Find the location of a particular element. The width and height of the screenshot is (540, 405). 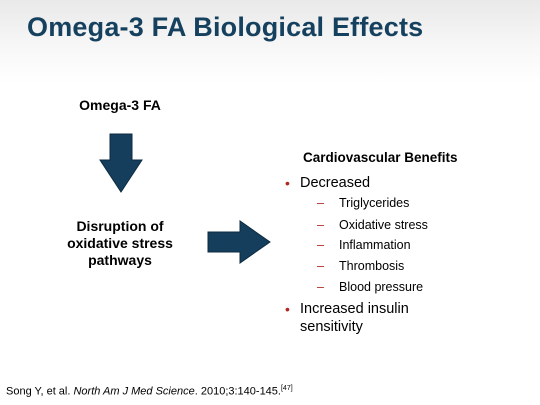

list-item-label: Decreased is located at coordinates (335, 183).